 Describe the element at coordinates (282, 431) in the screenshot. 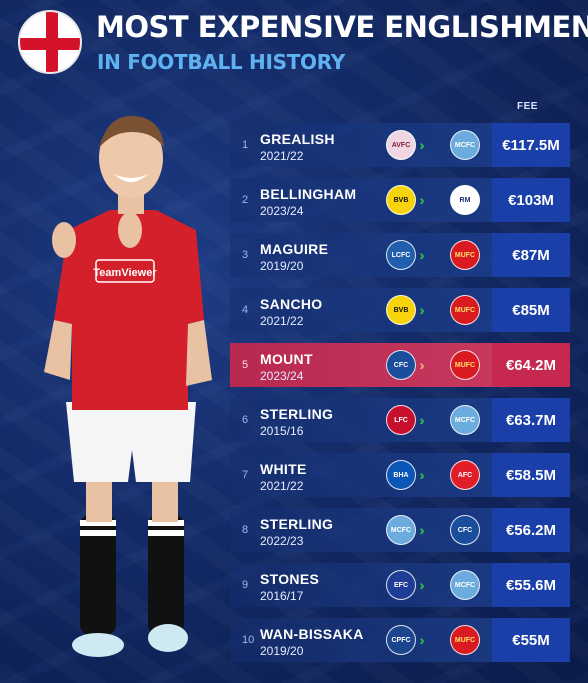

I see `transfer-season: 2015/16` at that location.